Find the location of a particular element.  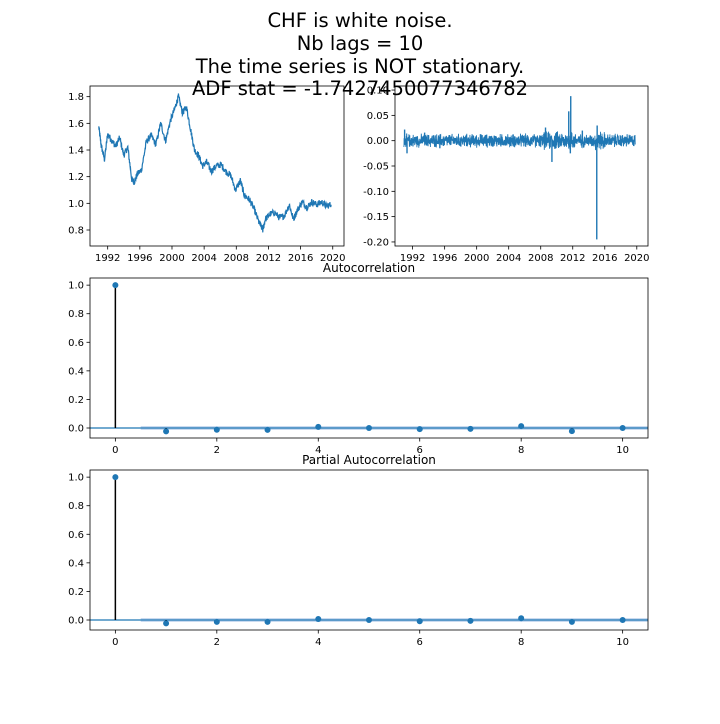

plot-area-returns is located at coordinates (519, 168).